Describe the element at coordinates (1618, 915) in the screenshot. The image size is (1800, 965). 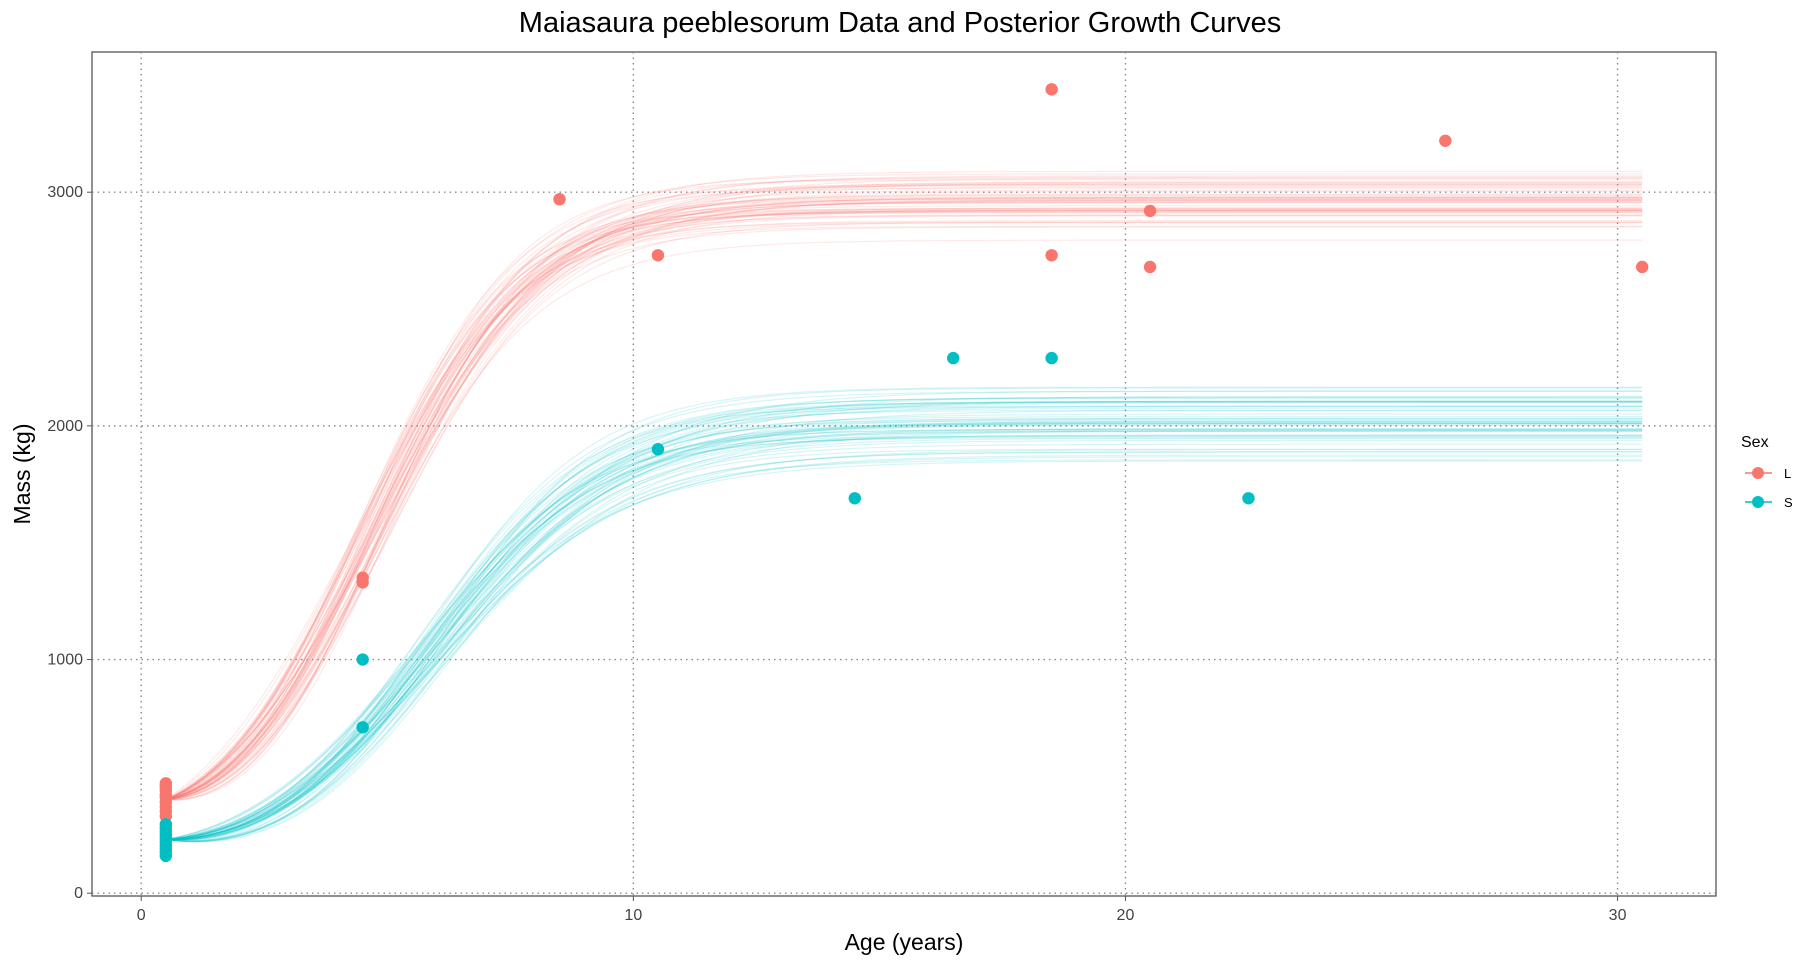
I see `x-tick-label: 30` at that location.